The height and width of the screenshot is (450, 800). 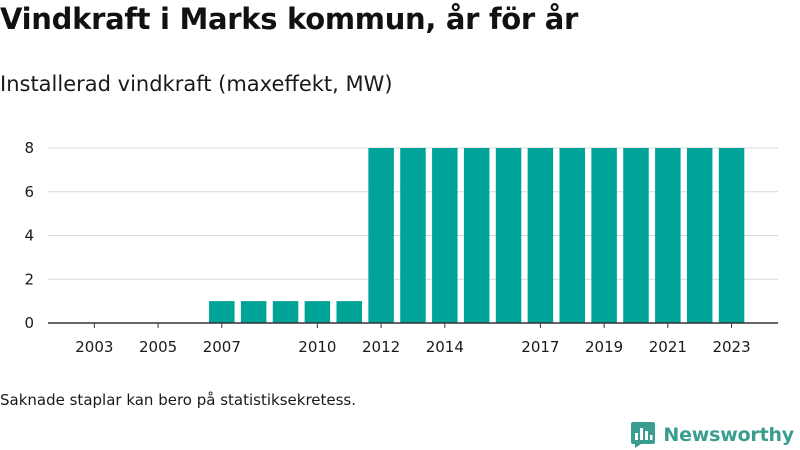 What do you see at coordinates (445, 347) in the screenshot?
I see `x-tick-label: 2014` at bounding box center [445, 347].